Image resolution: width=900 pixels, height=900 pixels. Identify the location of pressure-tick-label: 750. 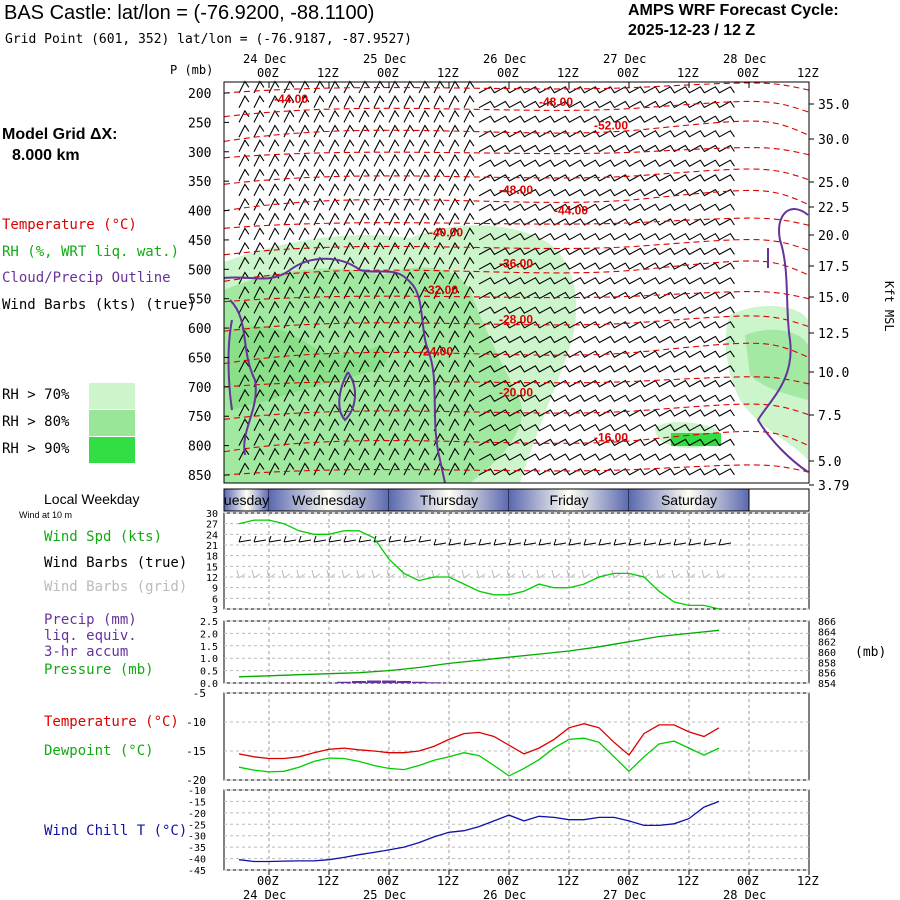
(199, 417).